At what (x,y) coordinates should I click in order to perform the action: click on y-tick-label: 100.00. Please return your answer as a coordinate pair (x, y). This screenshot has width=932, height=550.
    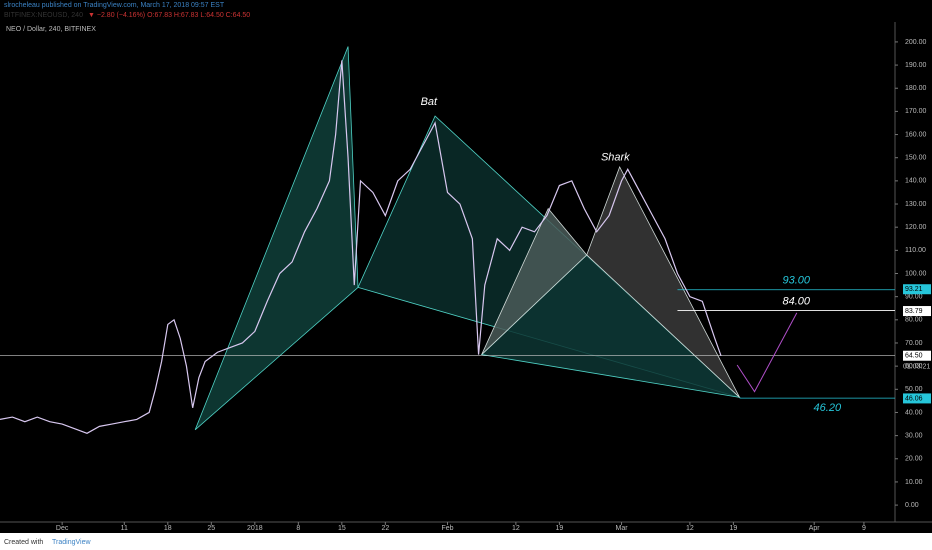
    Looking at the image, I should click on (916, 273).